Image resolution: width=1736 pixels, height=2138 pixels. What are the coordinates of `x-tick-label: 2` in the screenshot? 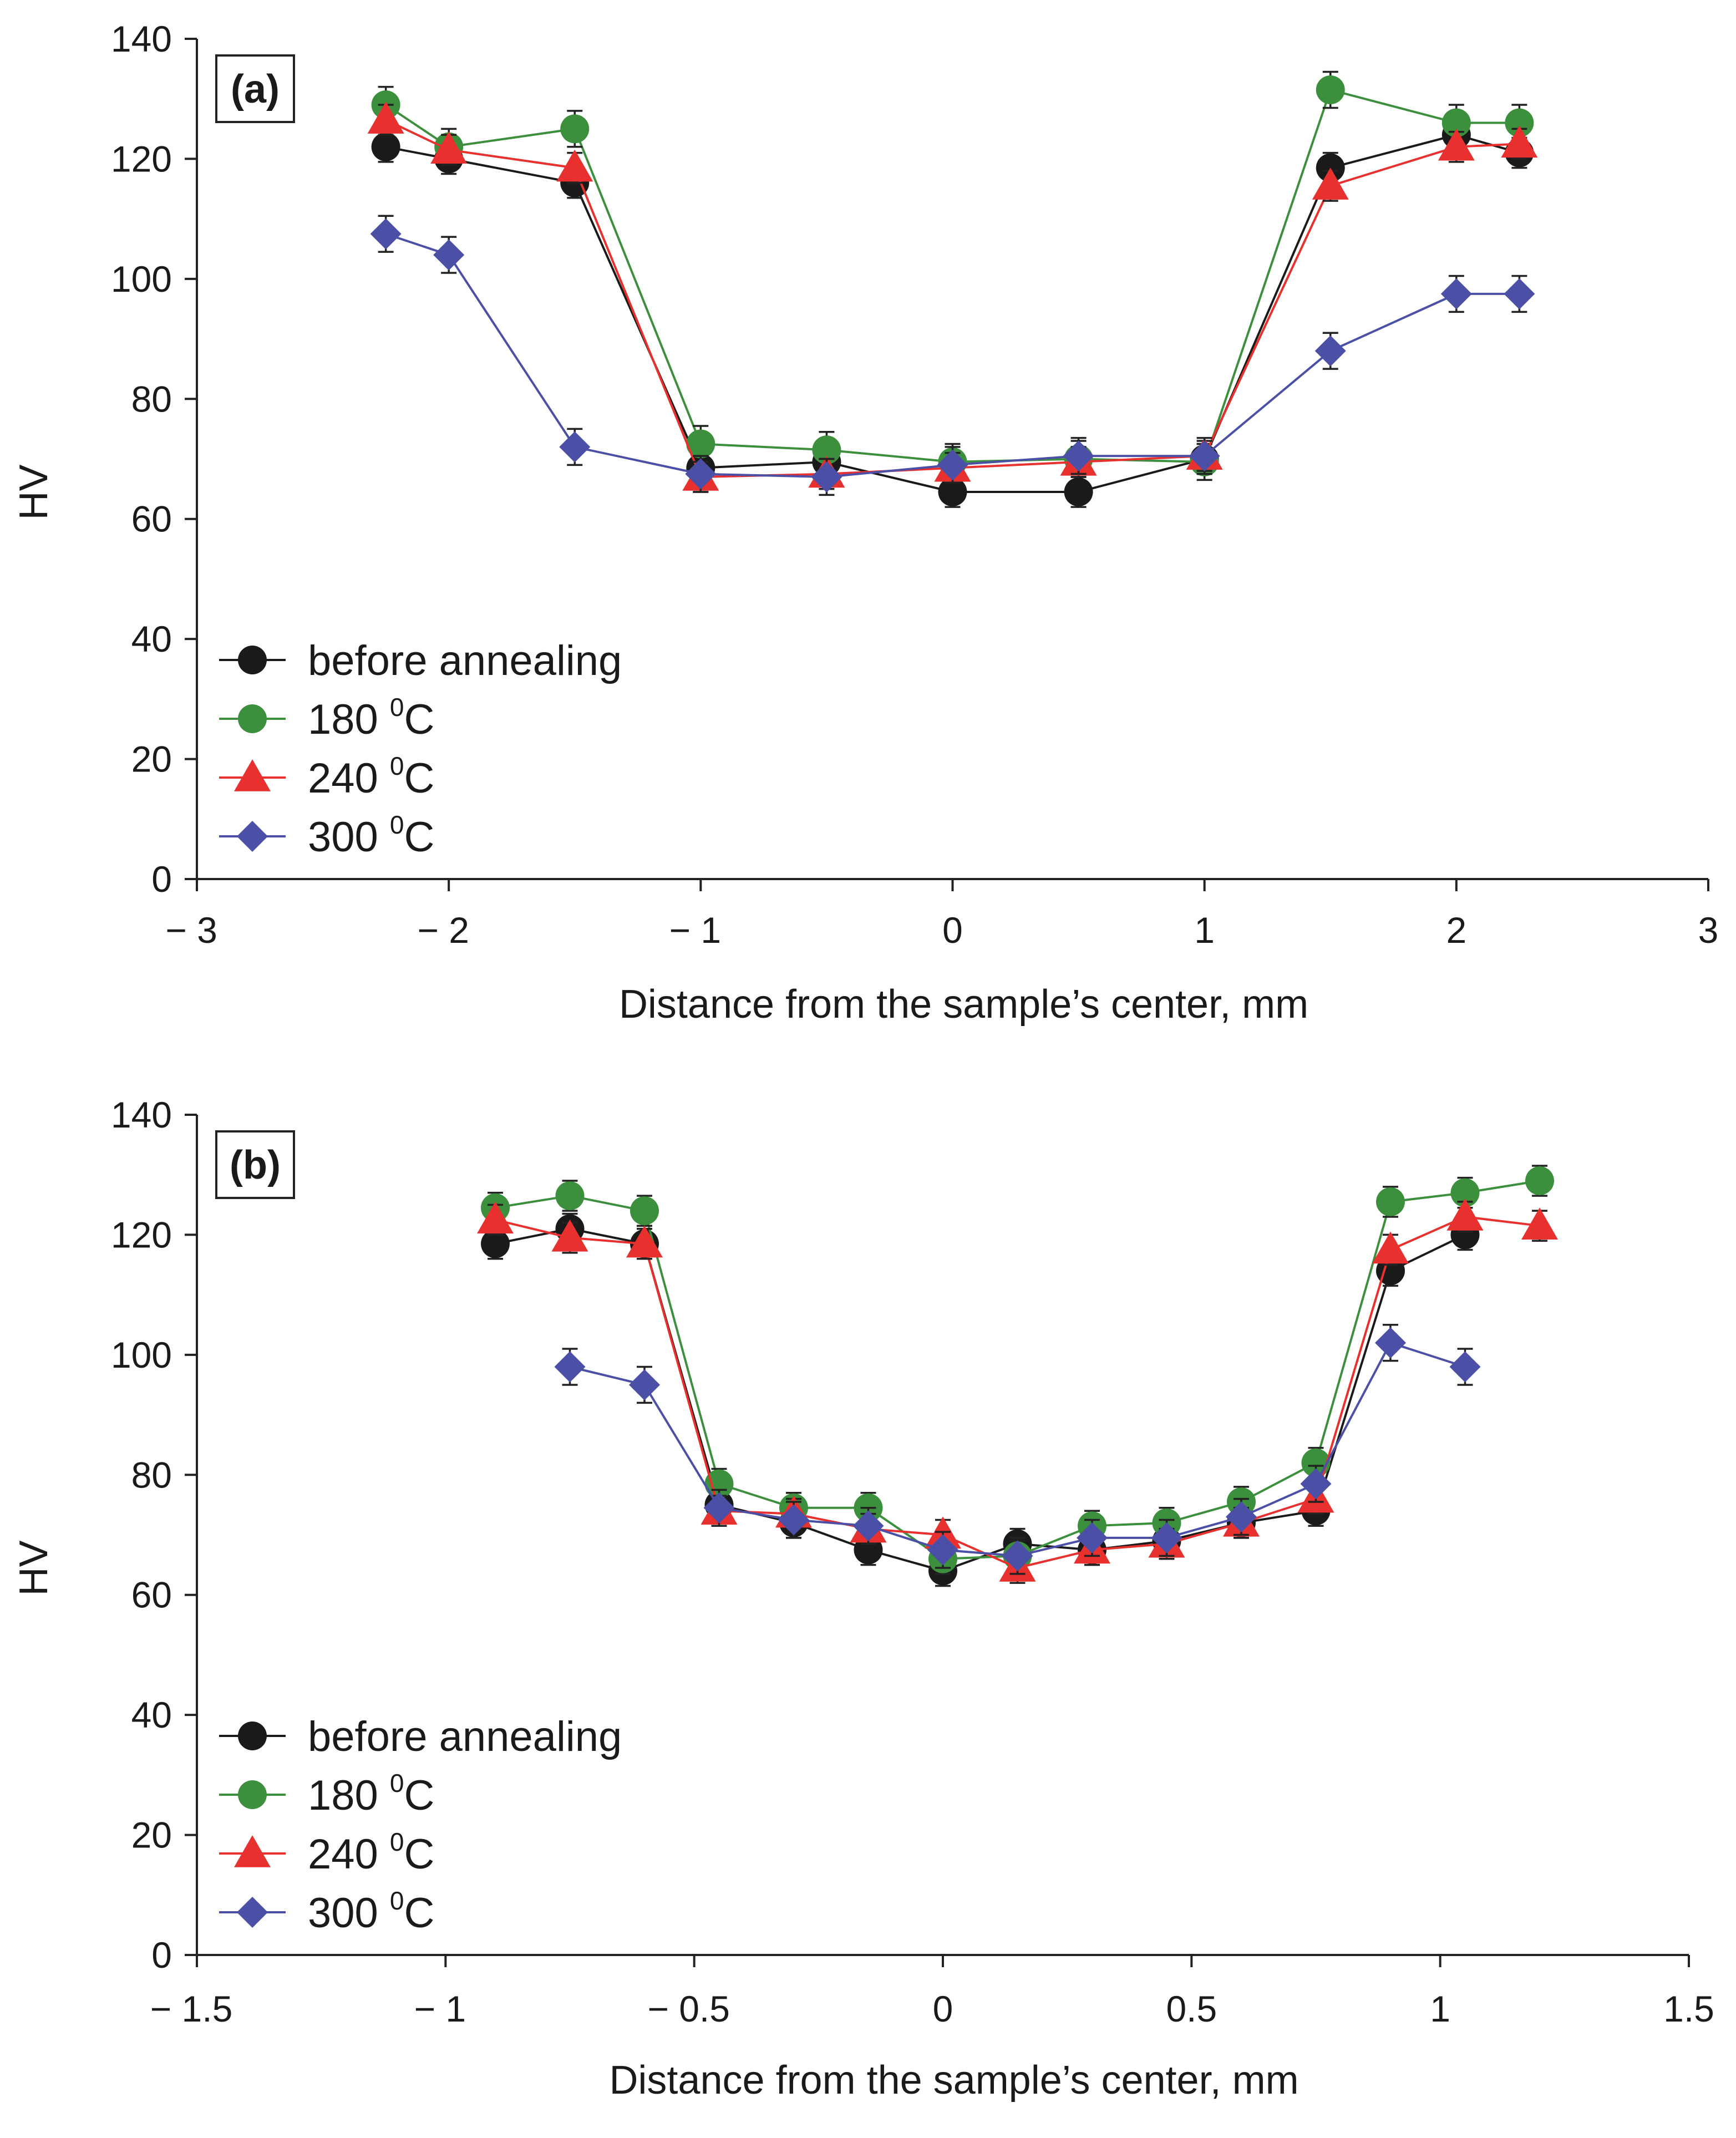 It's located at (1456, 931).